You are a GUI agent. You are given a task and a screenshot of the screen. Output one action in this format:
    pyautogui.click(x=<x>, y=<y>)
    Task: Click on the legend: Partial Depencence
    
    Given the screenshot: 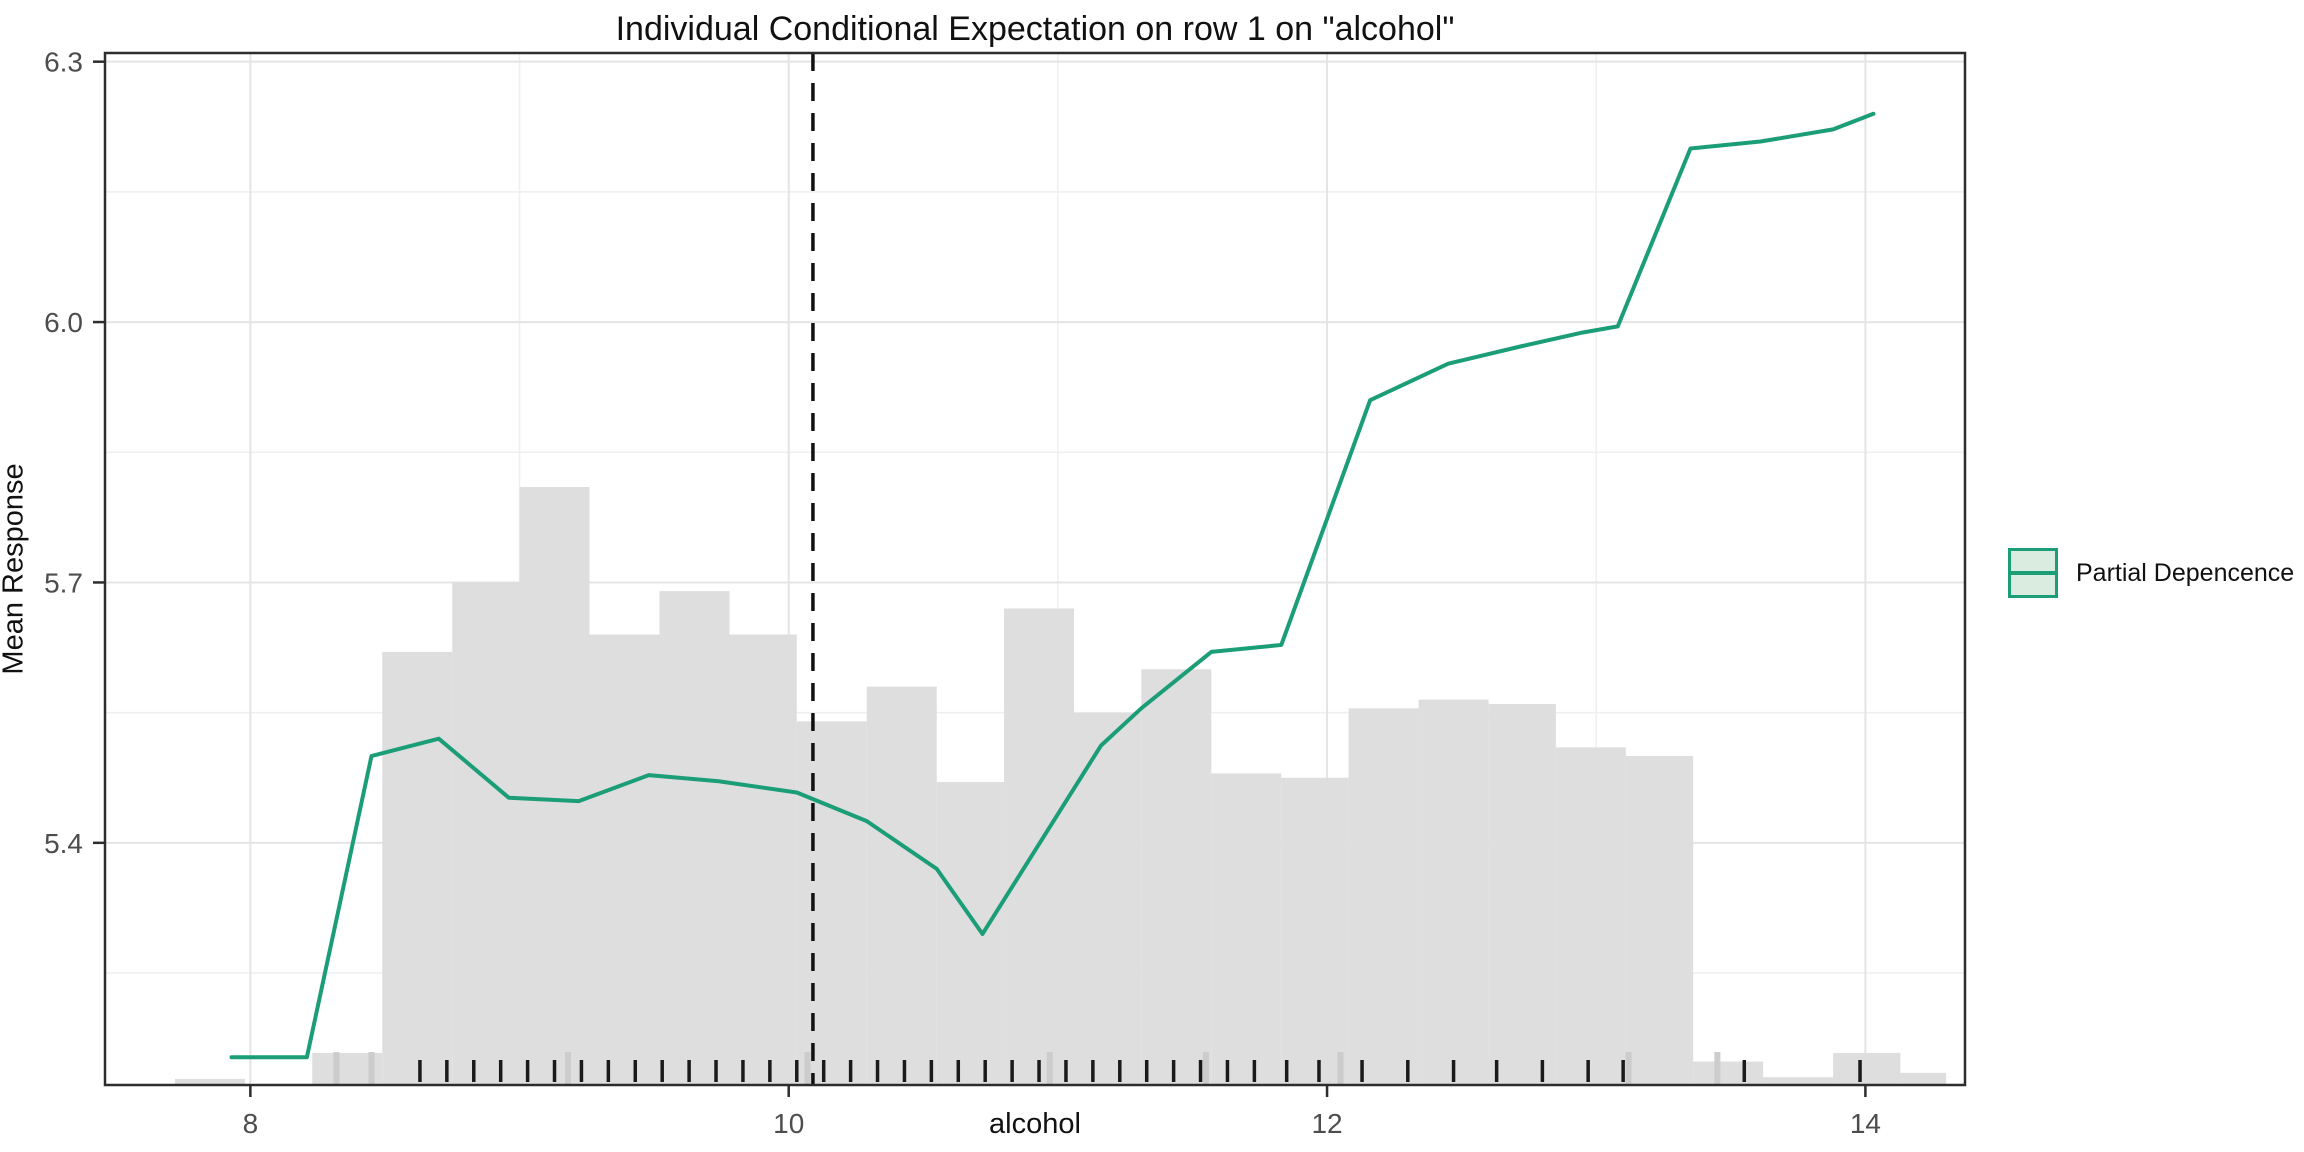 What is the action you would take?
    pyautogui.click(x=2151, y=573)
    